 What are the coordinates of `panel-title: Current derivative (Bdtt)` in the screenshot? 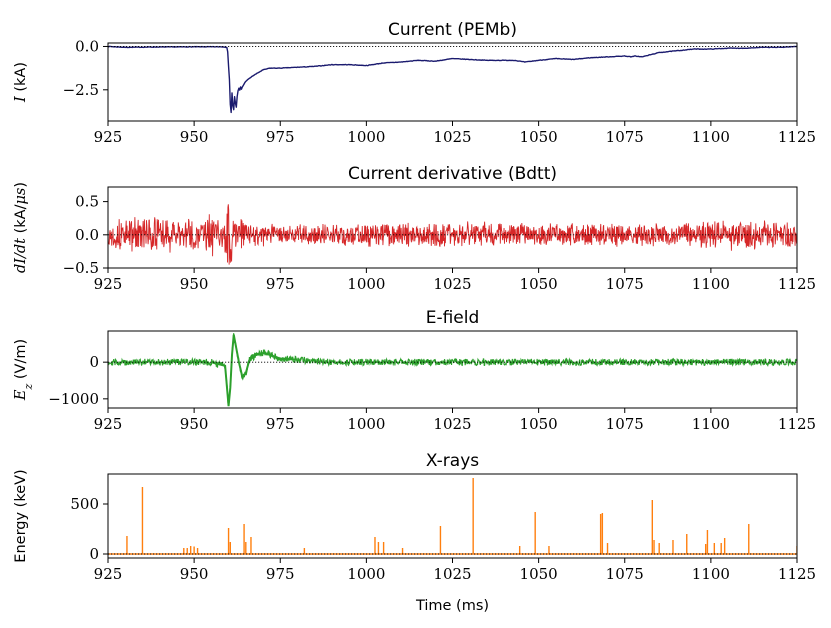 It's located at (452, 174).